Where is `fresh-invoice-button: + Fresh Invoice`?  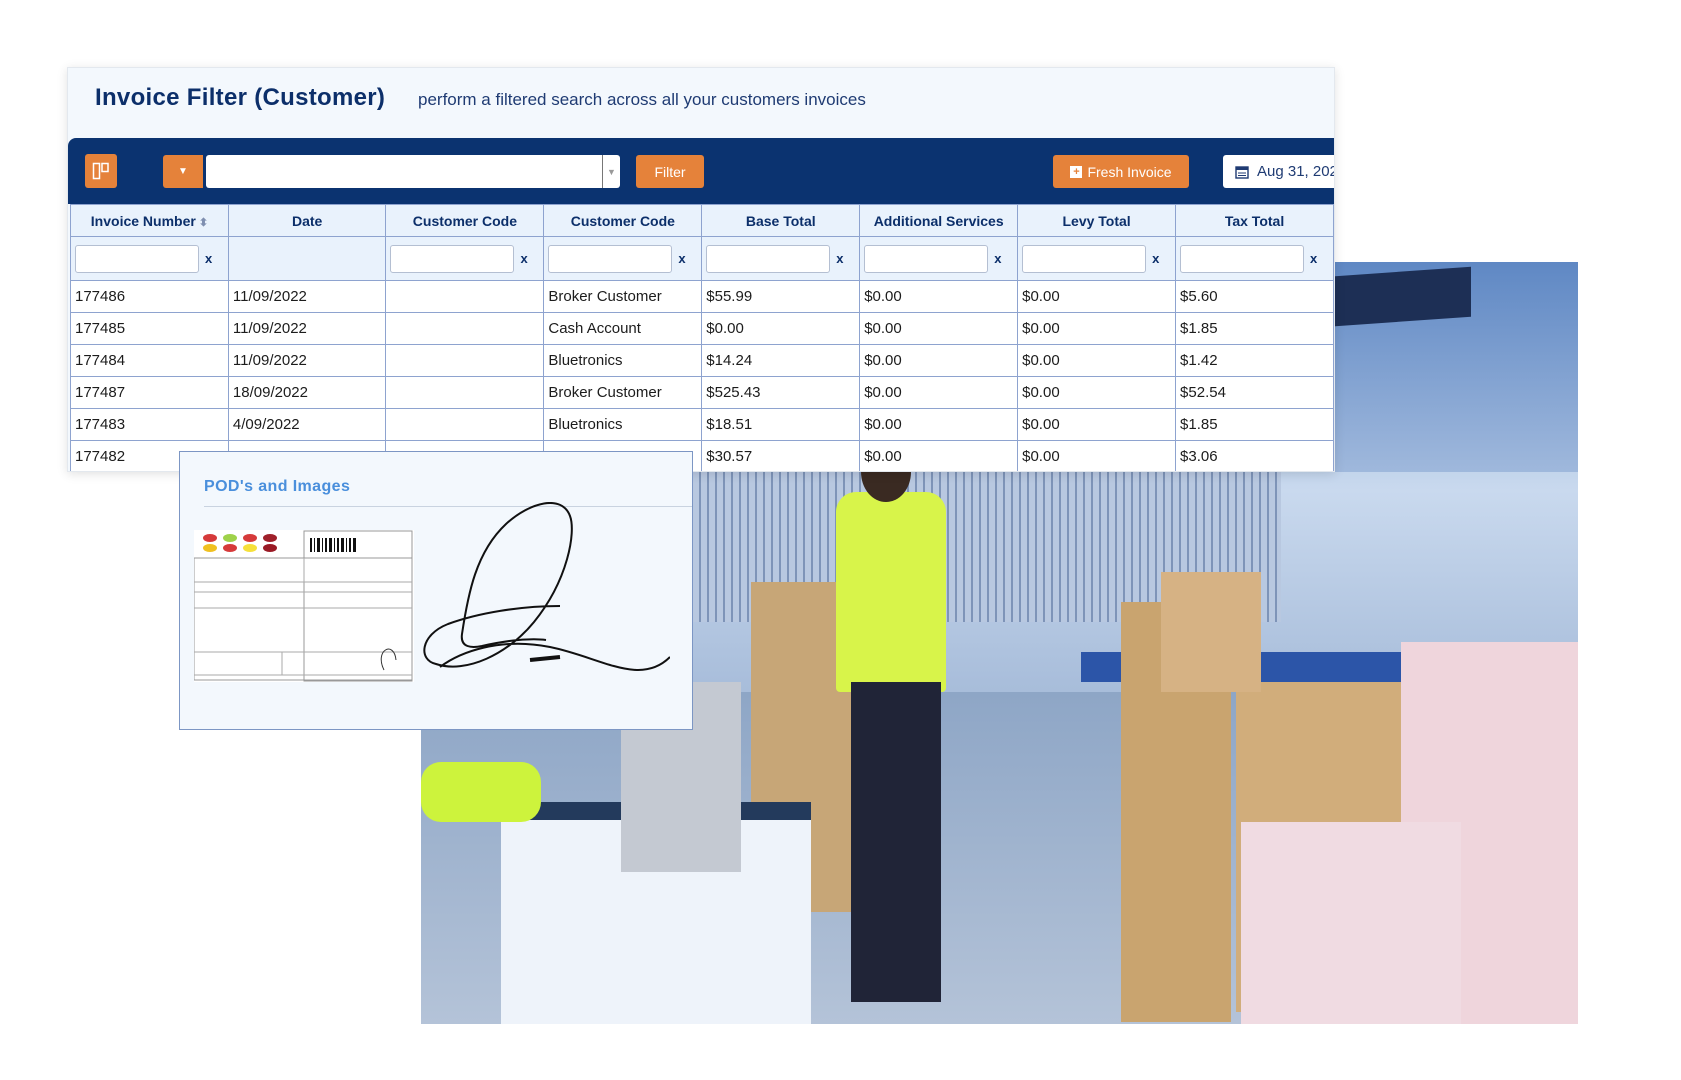
fresh-invoice-button: + Fresh Invoice is located at coordinates (1121, 171).